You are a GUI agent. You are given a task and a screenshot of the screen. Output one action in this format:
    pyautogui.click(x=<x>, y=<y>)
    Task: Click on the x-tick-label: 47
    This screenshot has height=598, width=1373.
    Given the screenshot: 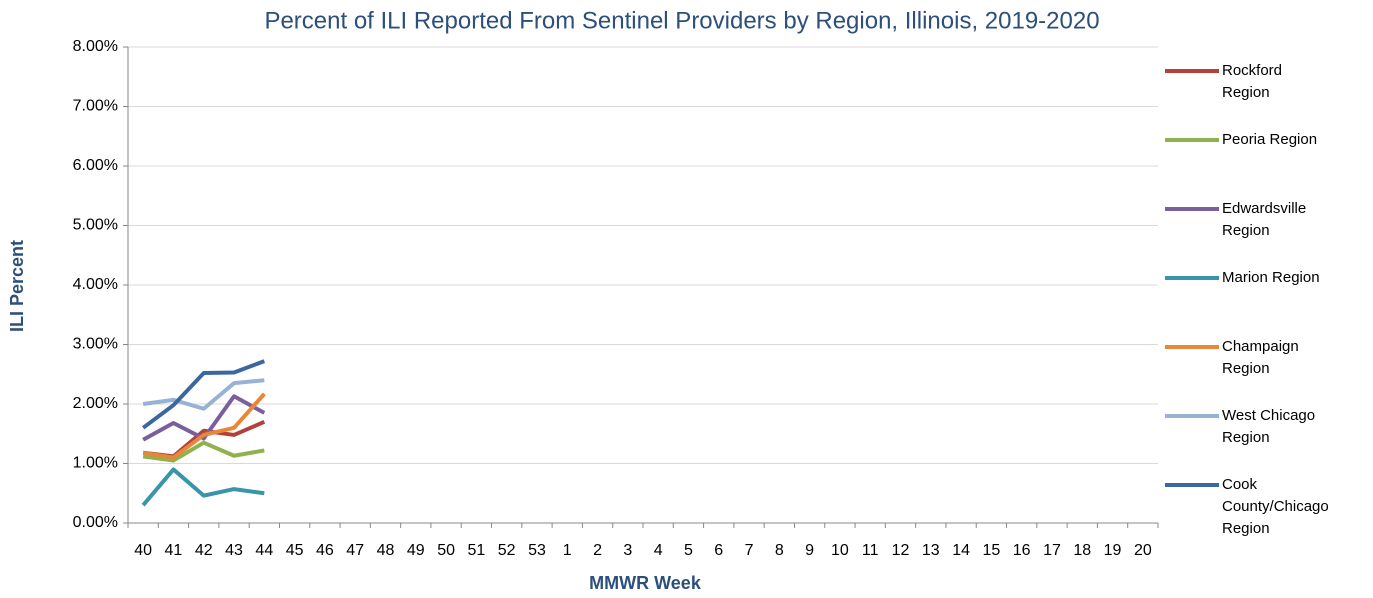 What is the action you would take?
    pyautogui.click(x=355, y=550)
    